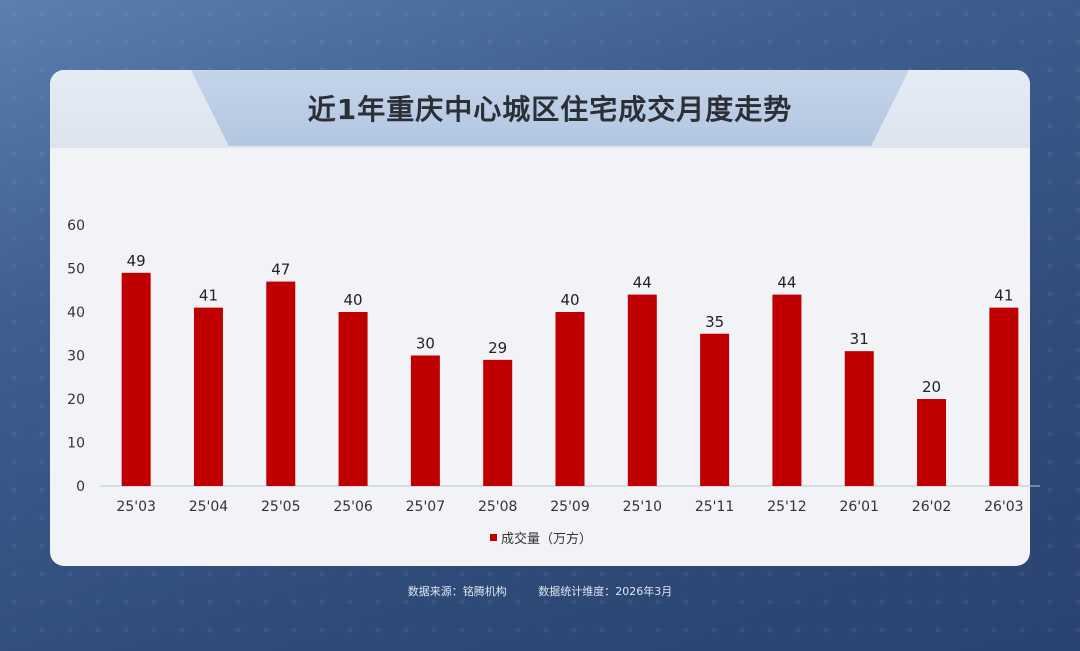 This screenshot has height=651, width=1080. What do you see at coordinates (786, 507) in the screenshot?
I see `x-tick-label: 25'12` at bounding box center [786, 507].